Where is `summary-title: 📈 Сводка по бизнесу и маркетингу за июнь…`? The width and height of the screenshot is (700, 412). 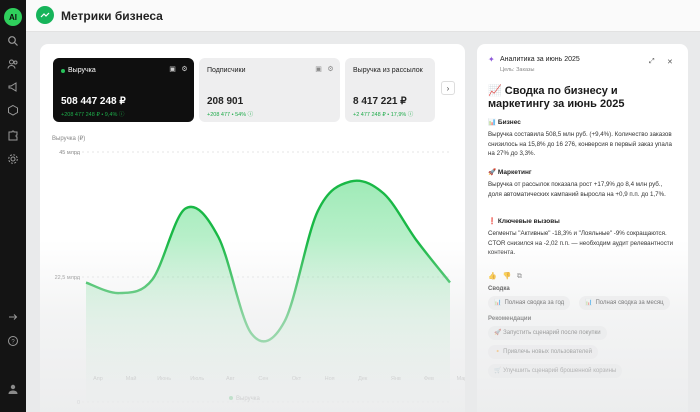
summary-title: 📈 Сводка по бизнесу и маркетингу за июнь… is located at coordinates (556, 97).